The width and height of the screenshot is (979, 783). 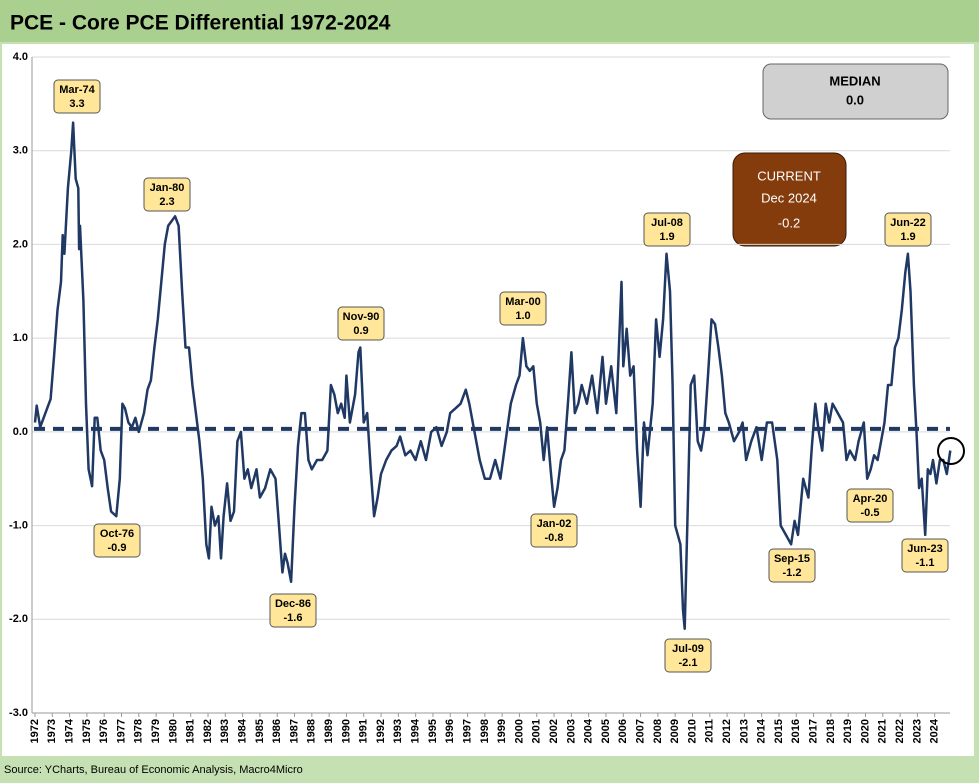 I want to click on x-tick-label: 2006, so click(x=623, y=731).